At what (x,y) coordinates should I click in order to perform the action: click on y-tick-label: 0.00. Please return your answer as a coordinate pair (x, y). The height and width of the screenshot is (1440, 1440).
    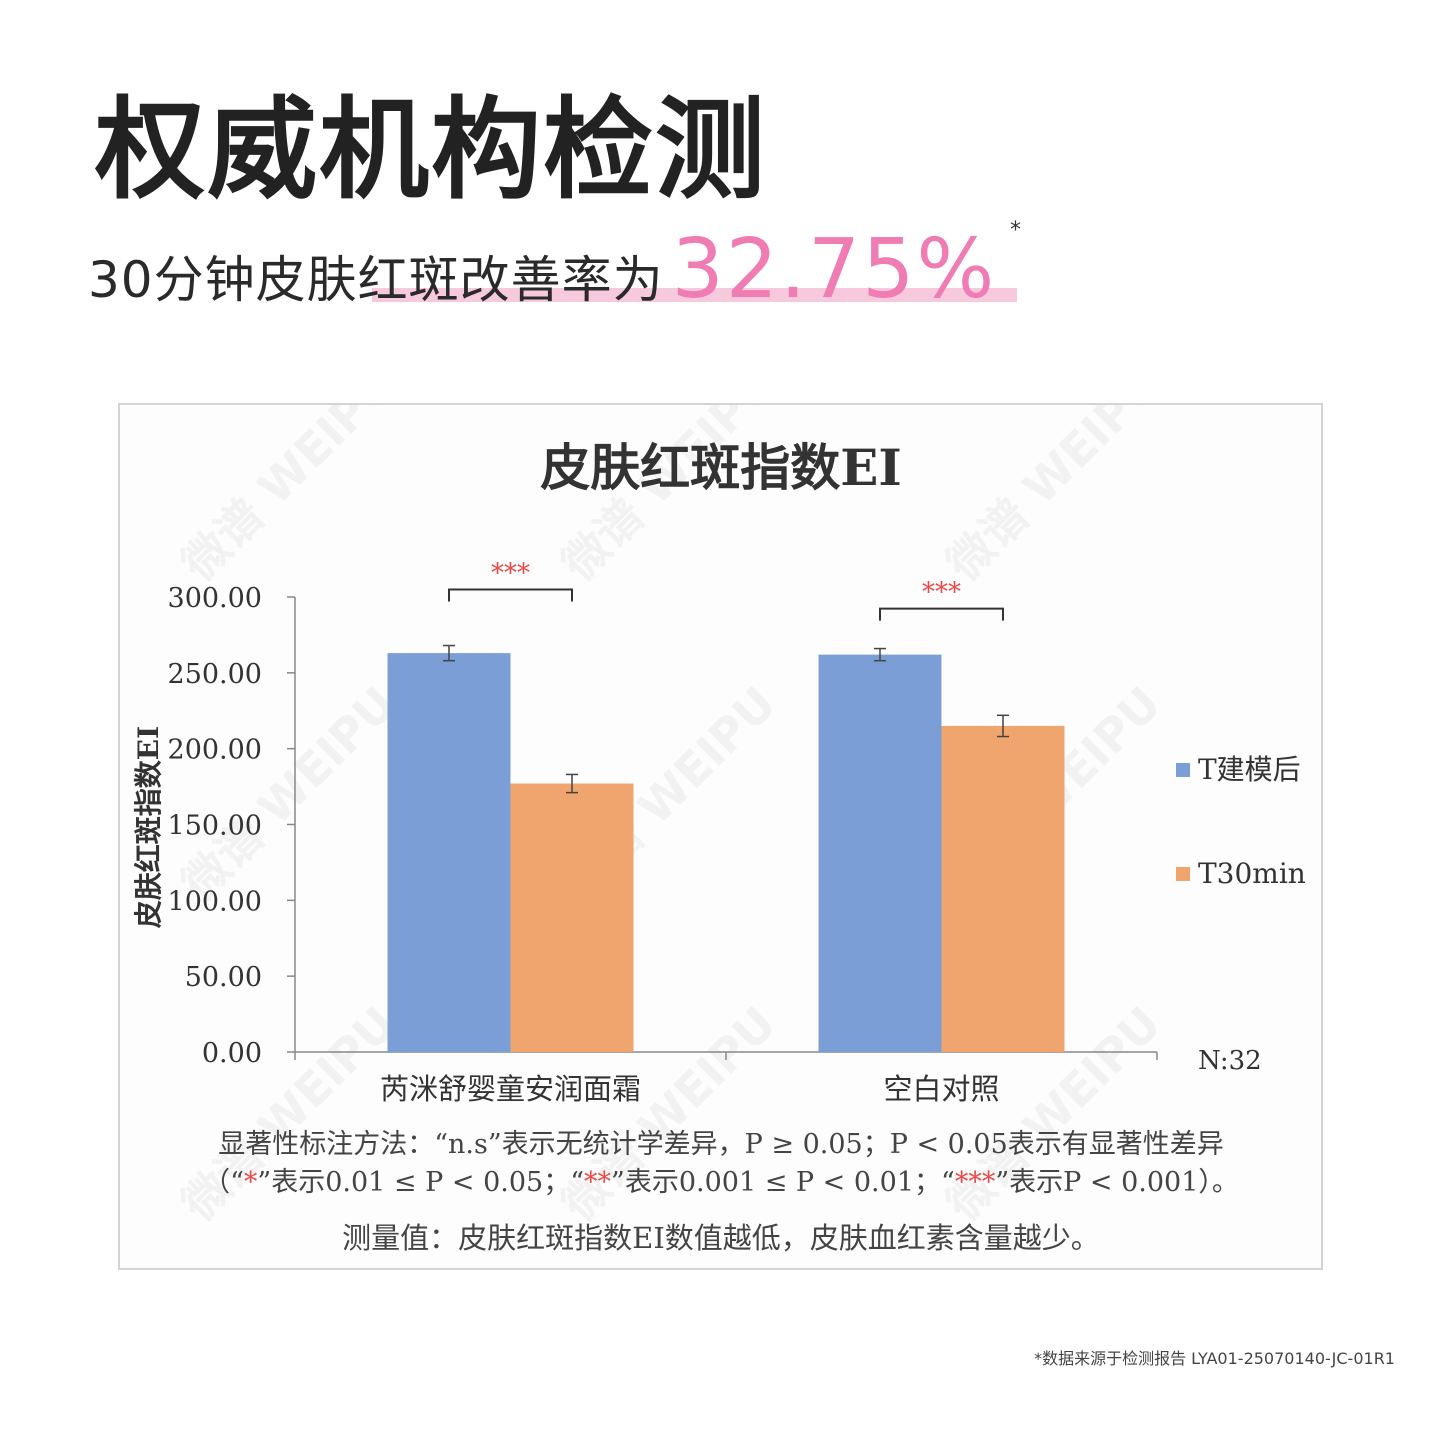
    Looking at the image, I should click on (232, 1053).